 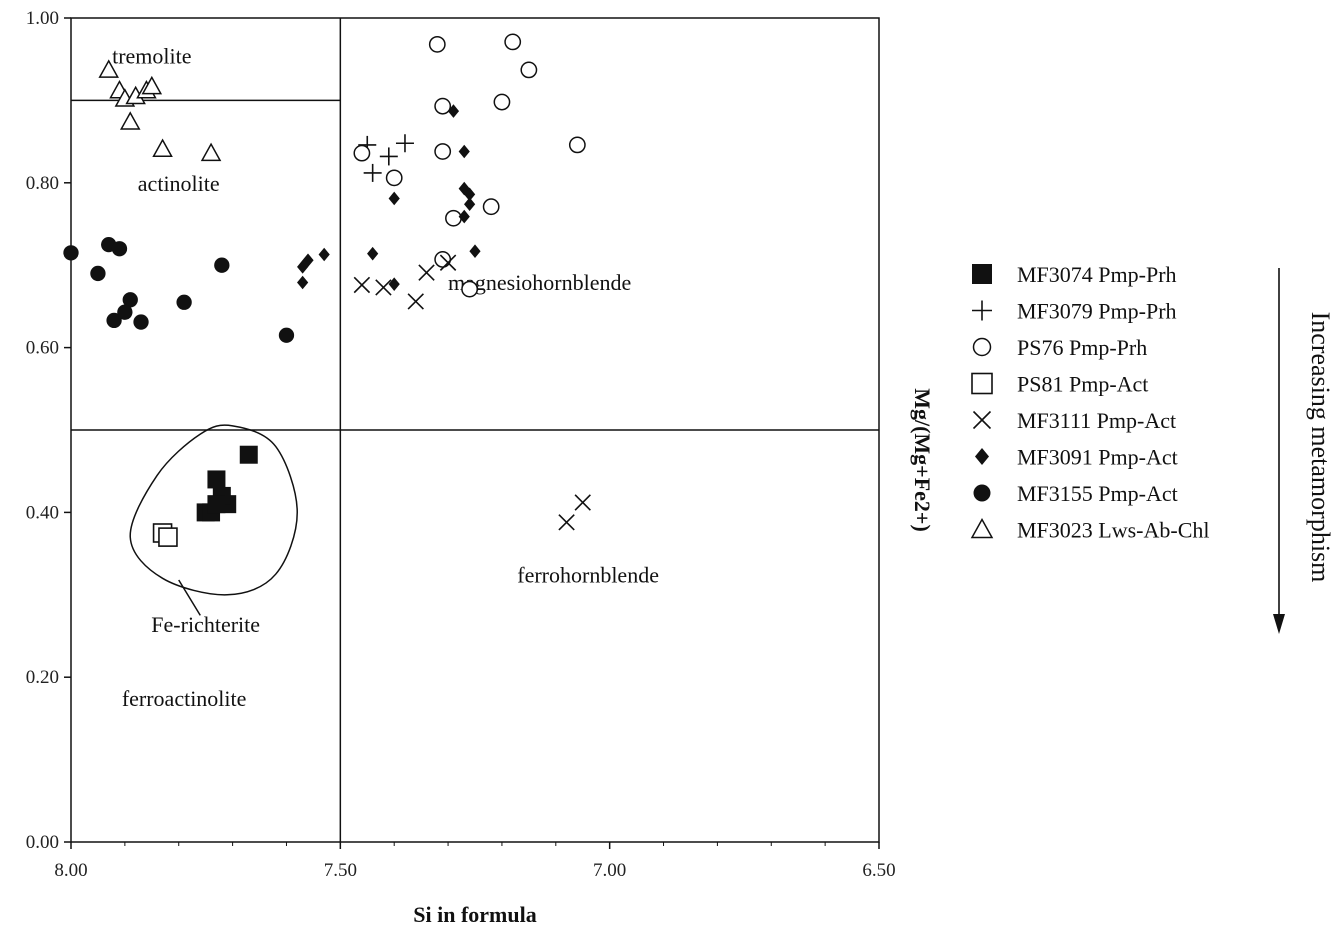 What do you see at coordinates (982, 383) in the screenshot?
I see `open-square-mark` at bounding box center [982, 383].